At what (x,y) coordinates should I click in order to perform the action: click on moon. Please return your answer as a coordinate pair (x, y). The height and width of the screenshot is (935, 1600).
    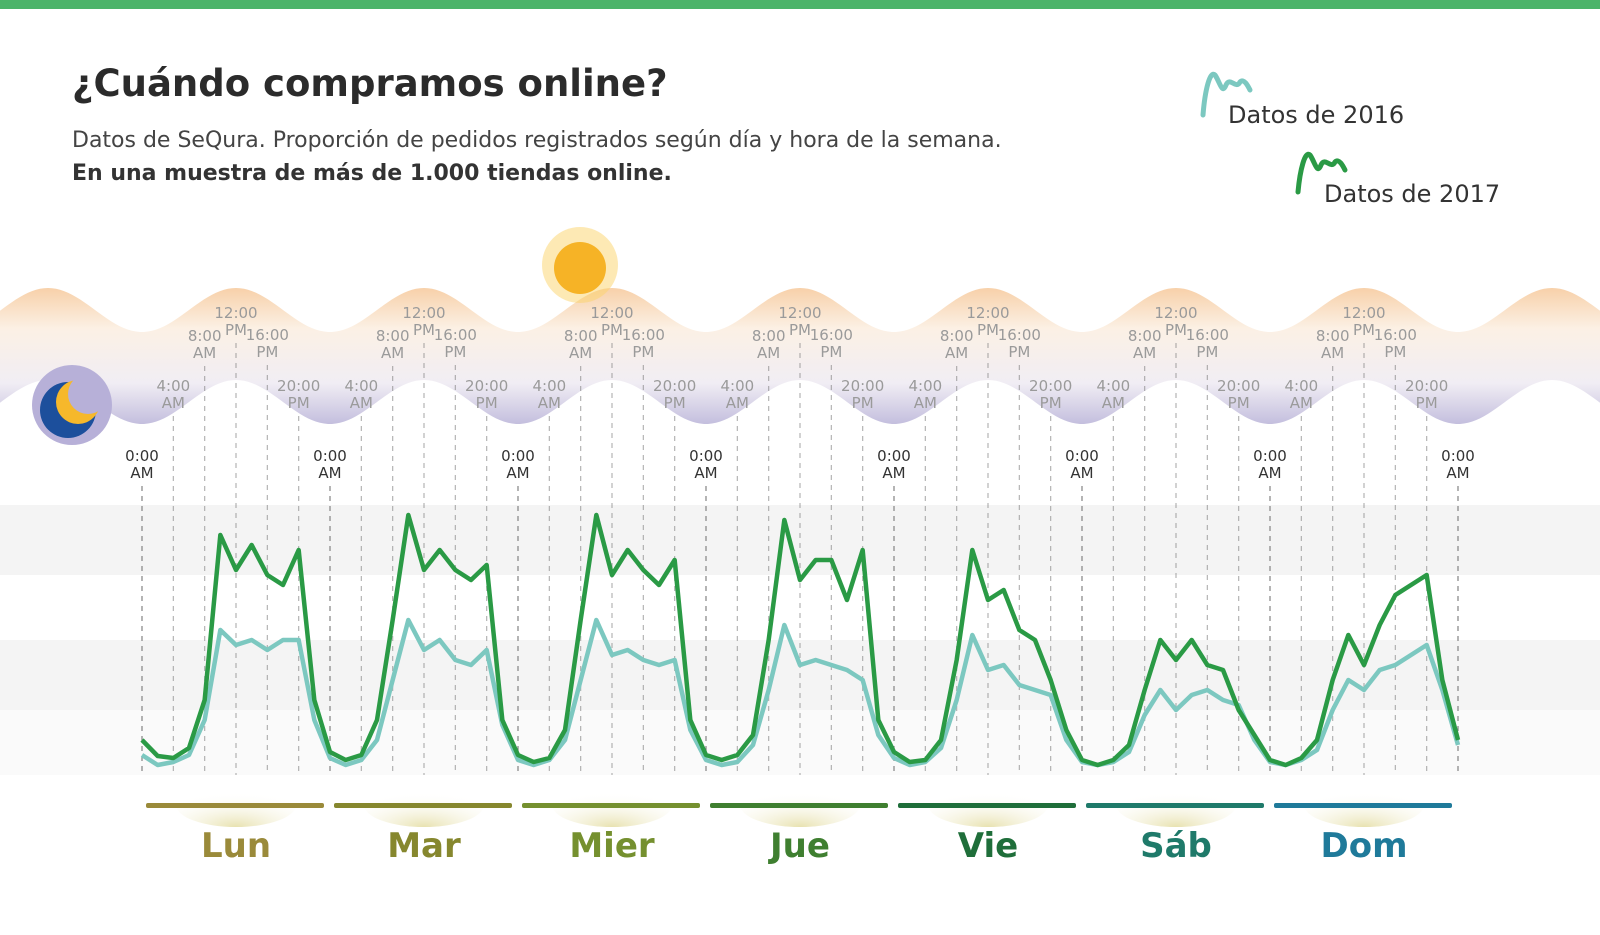
    Looking at the image, I should click on (72, 405).